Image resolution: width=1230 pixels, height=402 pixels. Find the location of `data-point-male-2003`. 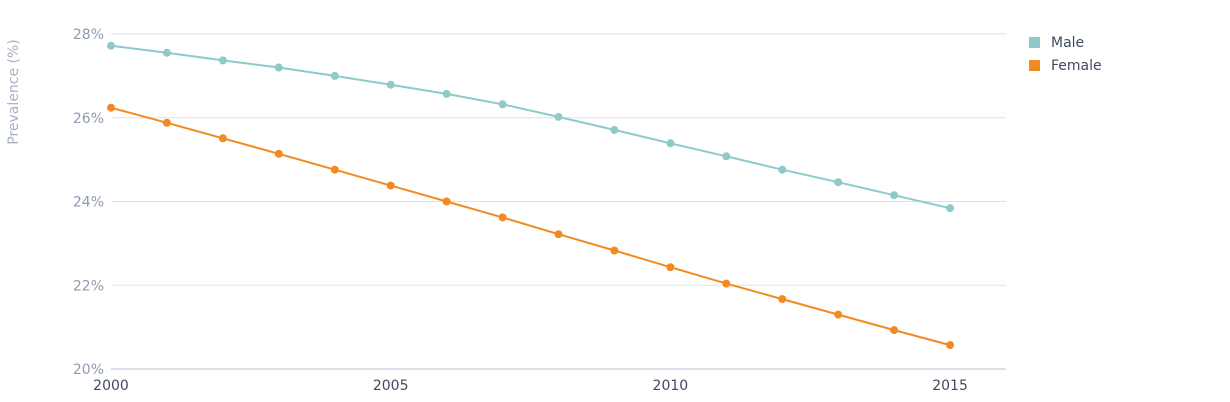

data-point-male-2003 is located at coordinates (278, 67).